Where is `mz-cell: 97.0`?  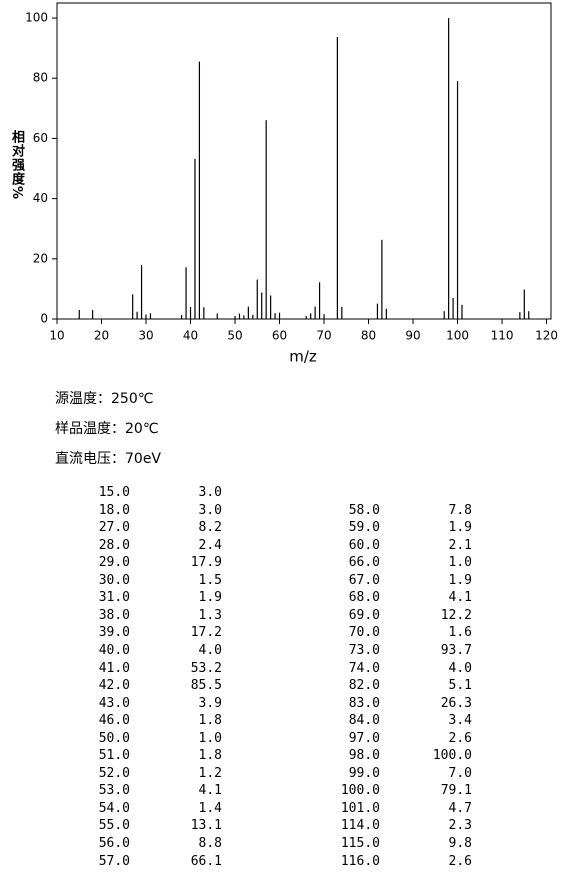
mz-cell: 97.0 is located at coordinates (364, 738).